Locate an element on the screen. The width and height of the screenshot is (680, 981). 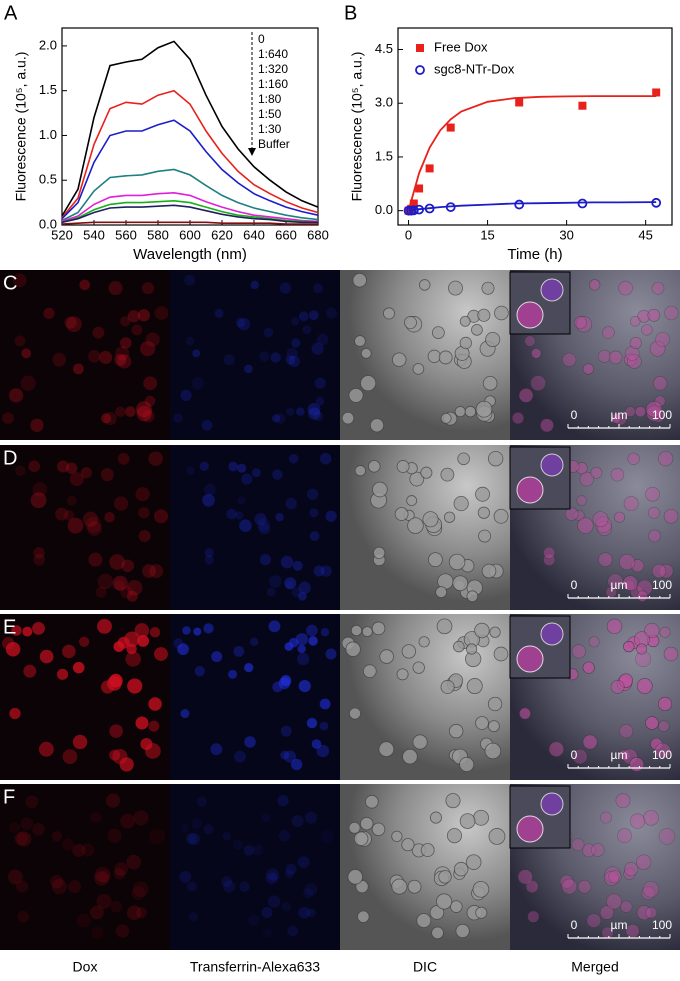
scale-bar-label: µm is located at coordinates (619, 755).